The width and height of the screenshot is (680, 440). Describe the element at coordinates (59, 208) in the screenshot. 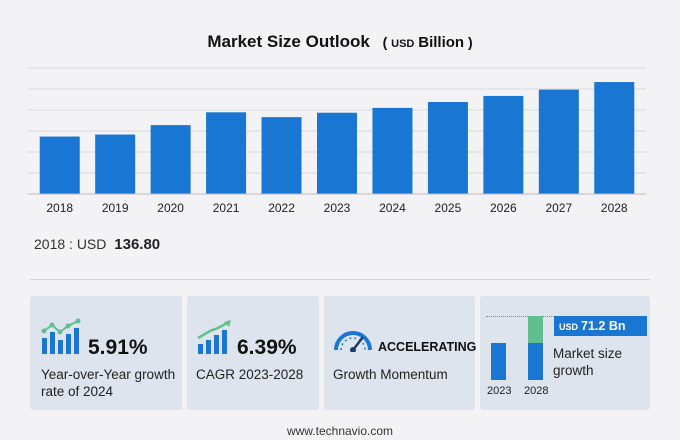

I see `x-tick-label-2018: 2018` at that location.